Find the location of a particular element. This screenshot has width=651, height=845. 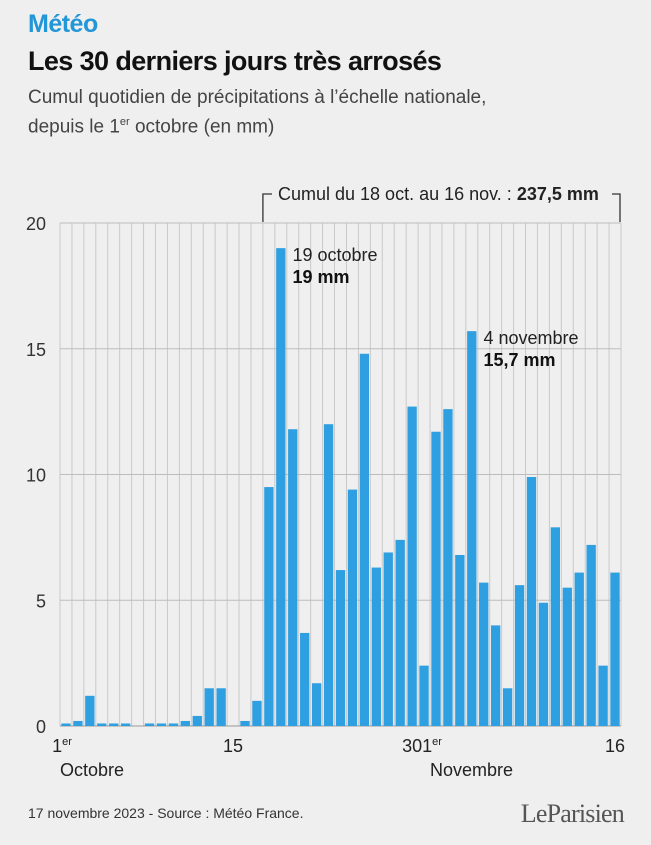

x-tick-label: 16 is located at coordinates (615, 746).